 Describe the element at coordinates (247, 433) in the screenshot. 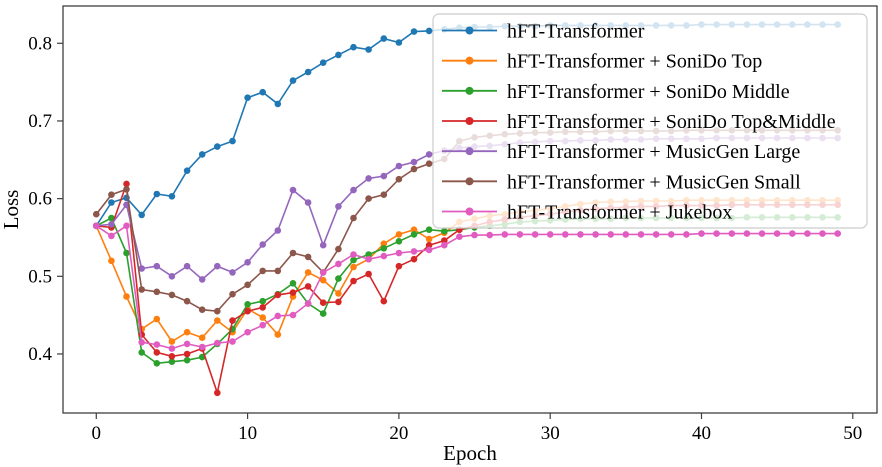

I see `x-tick-label: 10` at that location.